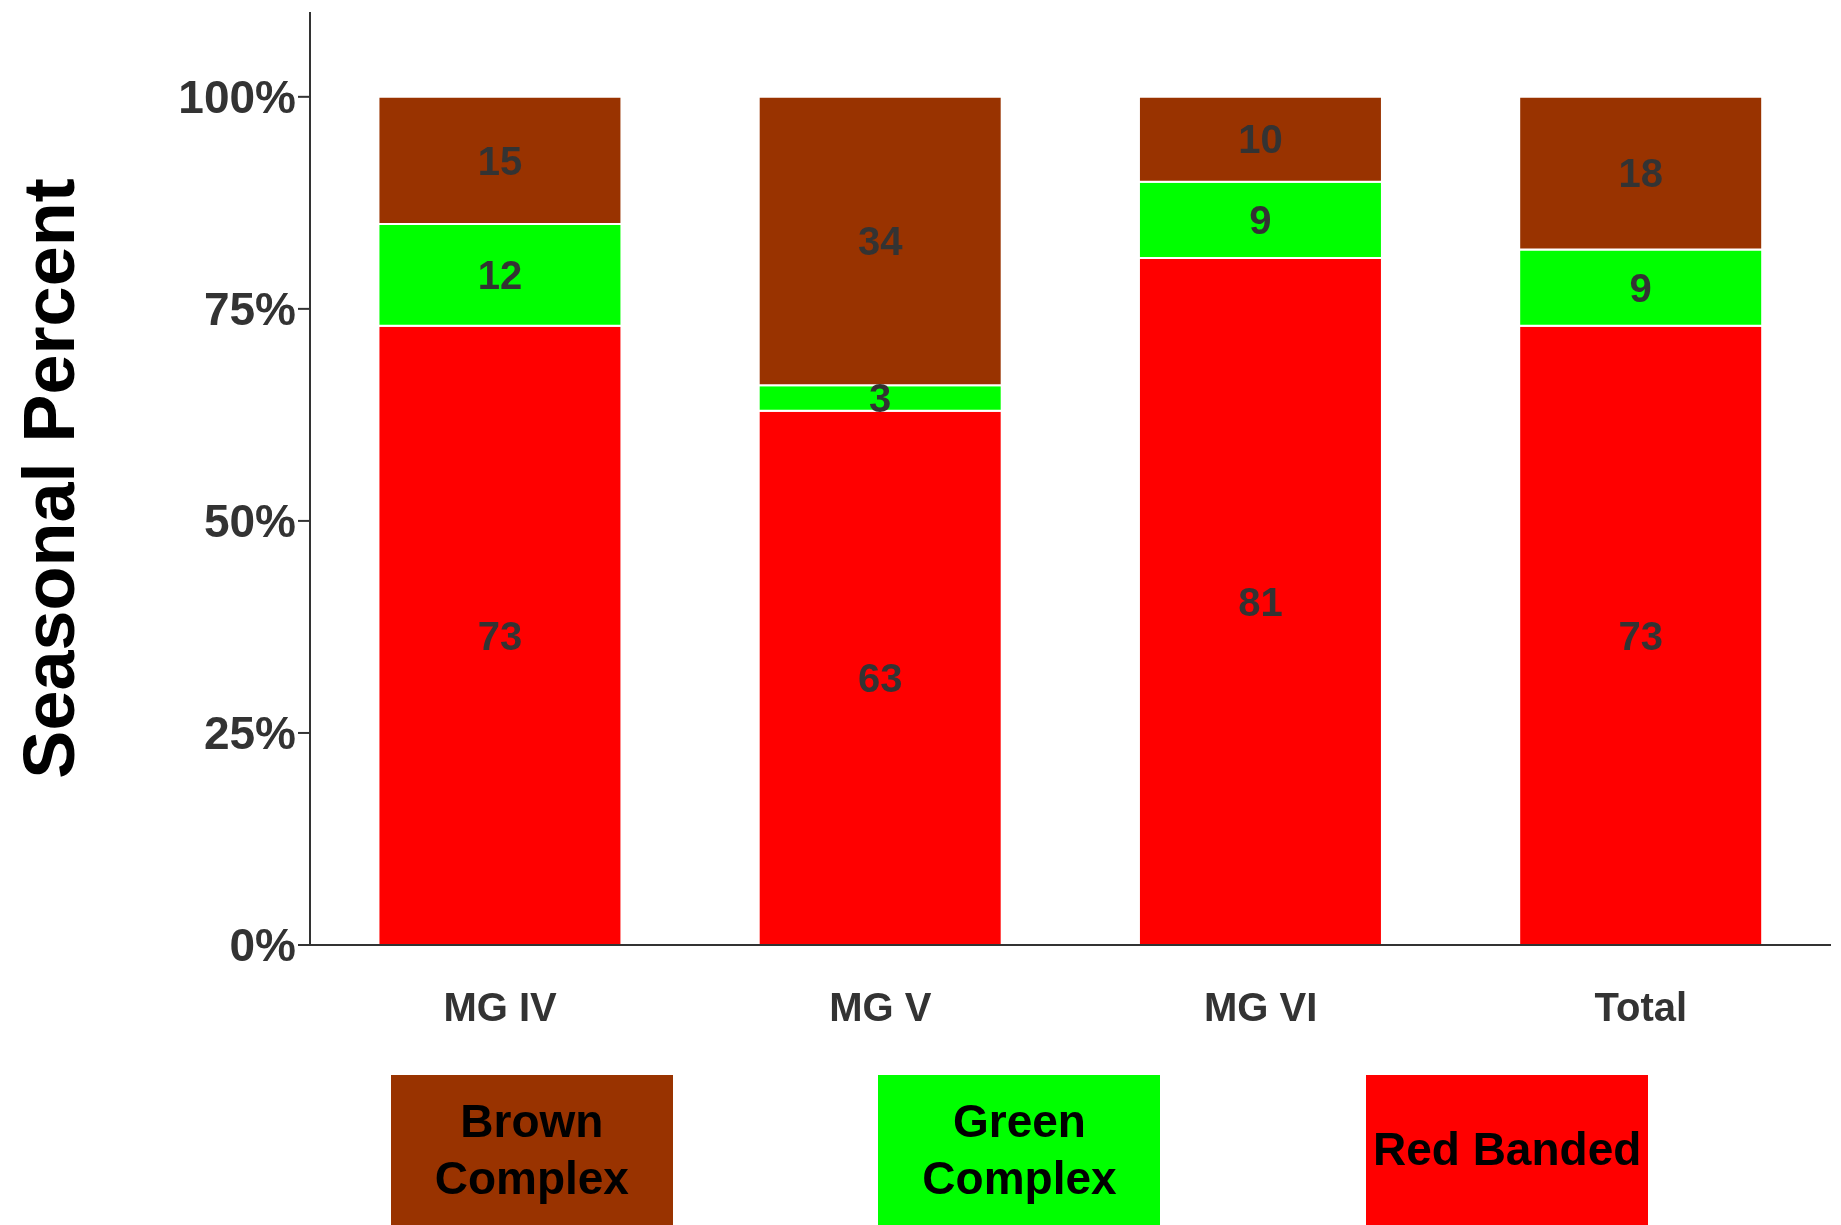 The image size is (1841, 1225). I want to click on y-tick-label: 50%, so click(249, 521).